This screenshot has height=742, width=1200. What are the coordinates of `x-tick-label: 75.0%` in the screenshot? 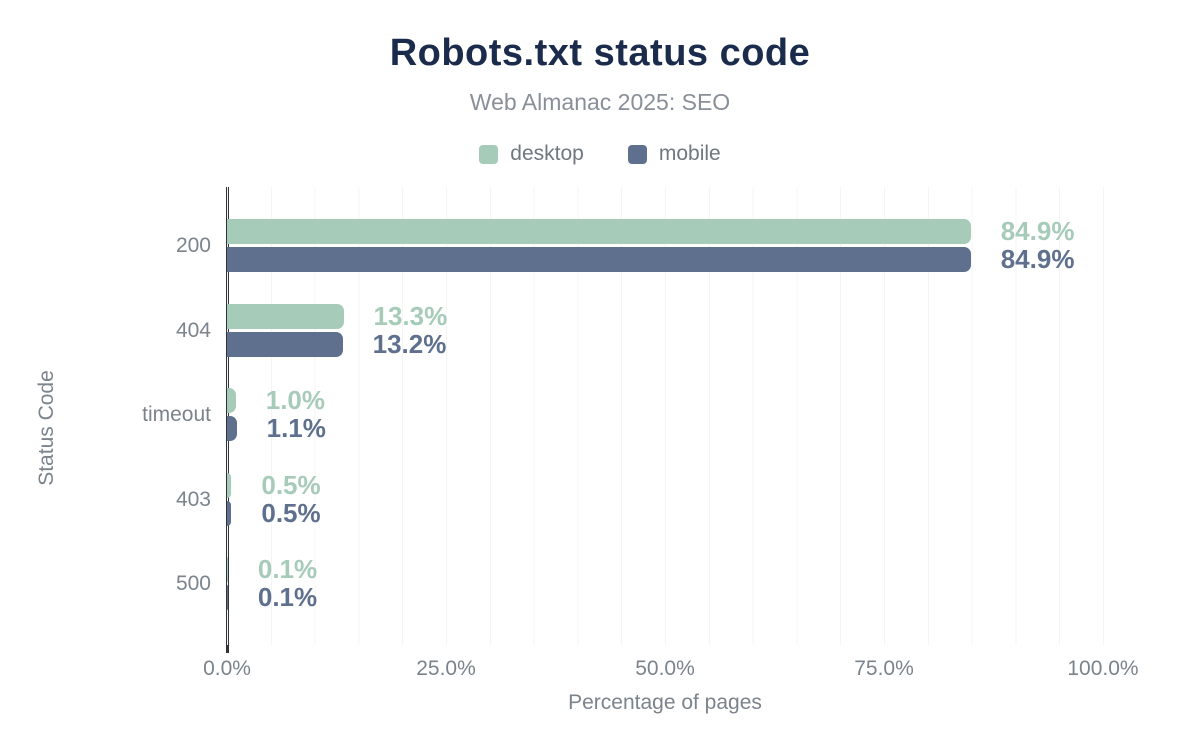 It's located at (884, 668).